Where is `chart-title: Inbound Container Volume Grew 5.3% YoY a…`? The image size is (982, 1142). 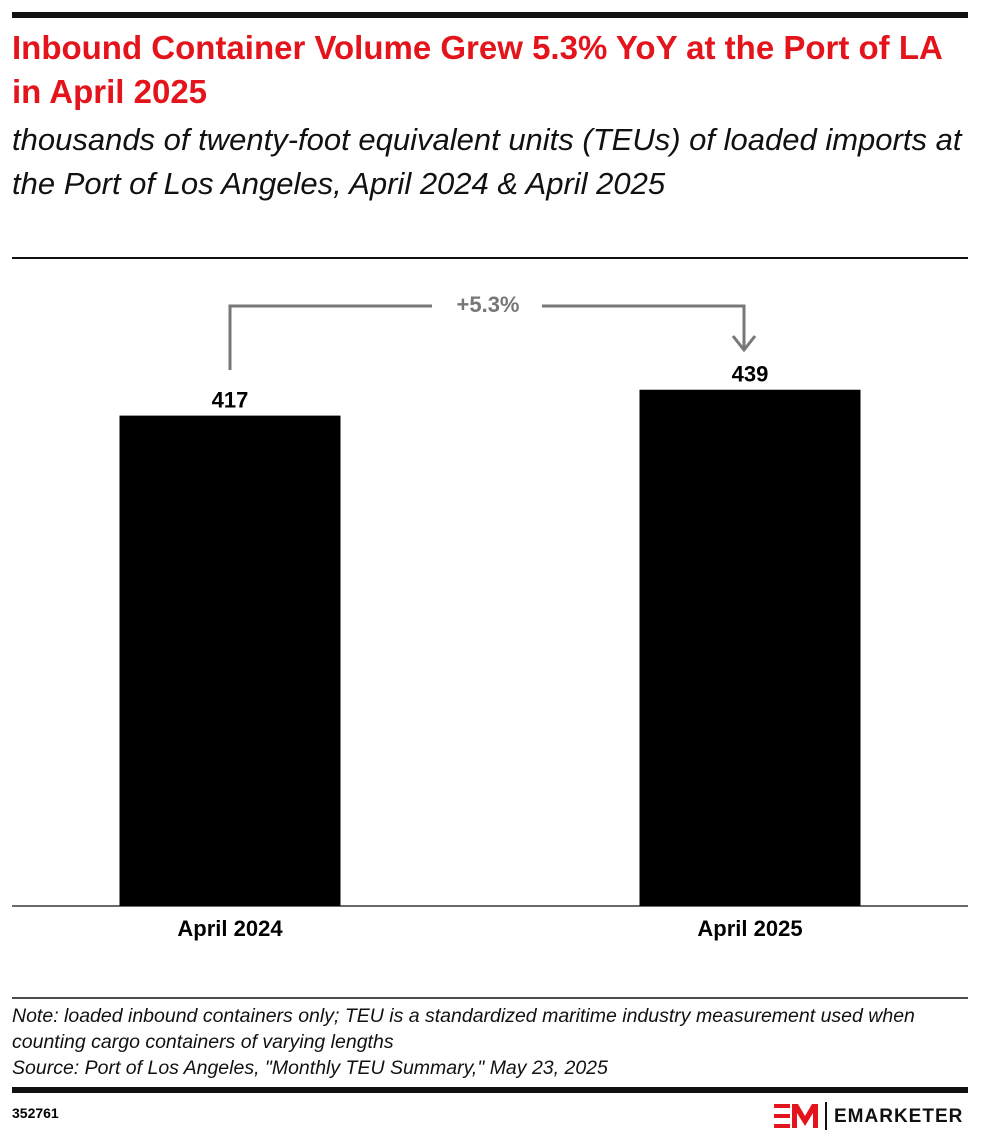 chart-title: Inbound Container Volume Grew 5.3% YoY a… is located at coordinates (477, 69).